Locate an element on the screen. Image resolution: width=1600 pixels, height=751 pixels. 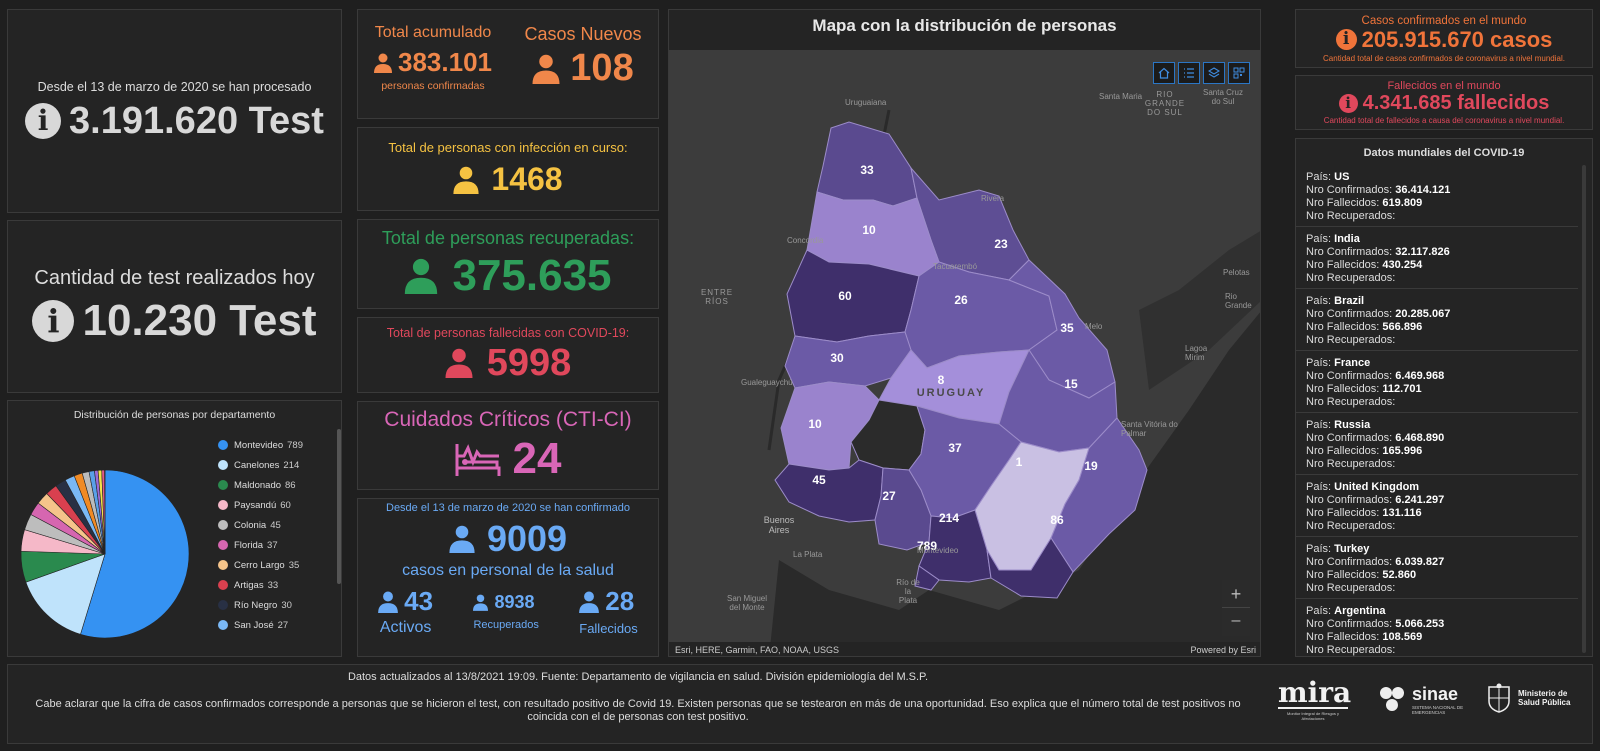
legend-item: Colonia 45 is located at coordinates (273, 525).